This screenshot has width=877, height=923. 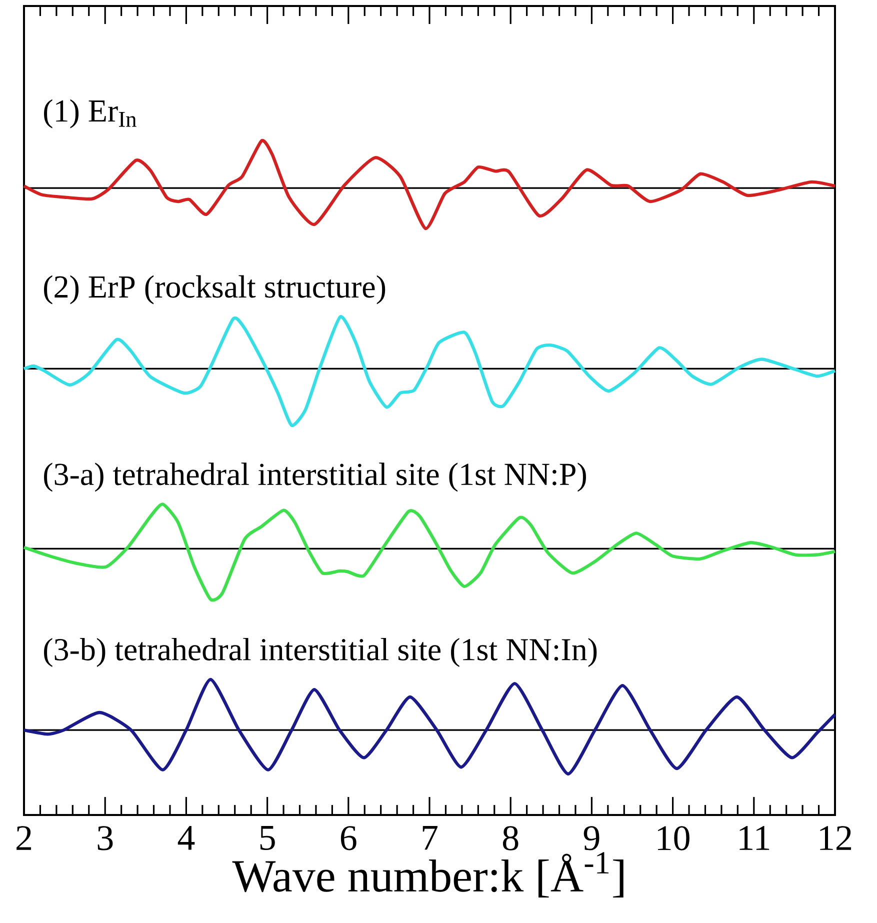 What do you see at coordinates (674, 838) in the screenshot?
I see `x-tick-label: 10` at bounding box center [674, 838].